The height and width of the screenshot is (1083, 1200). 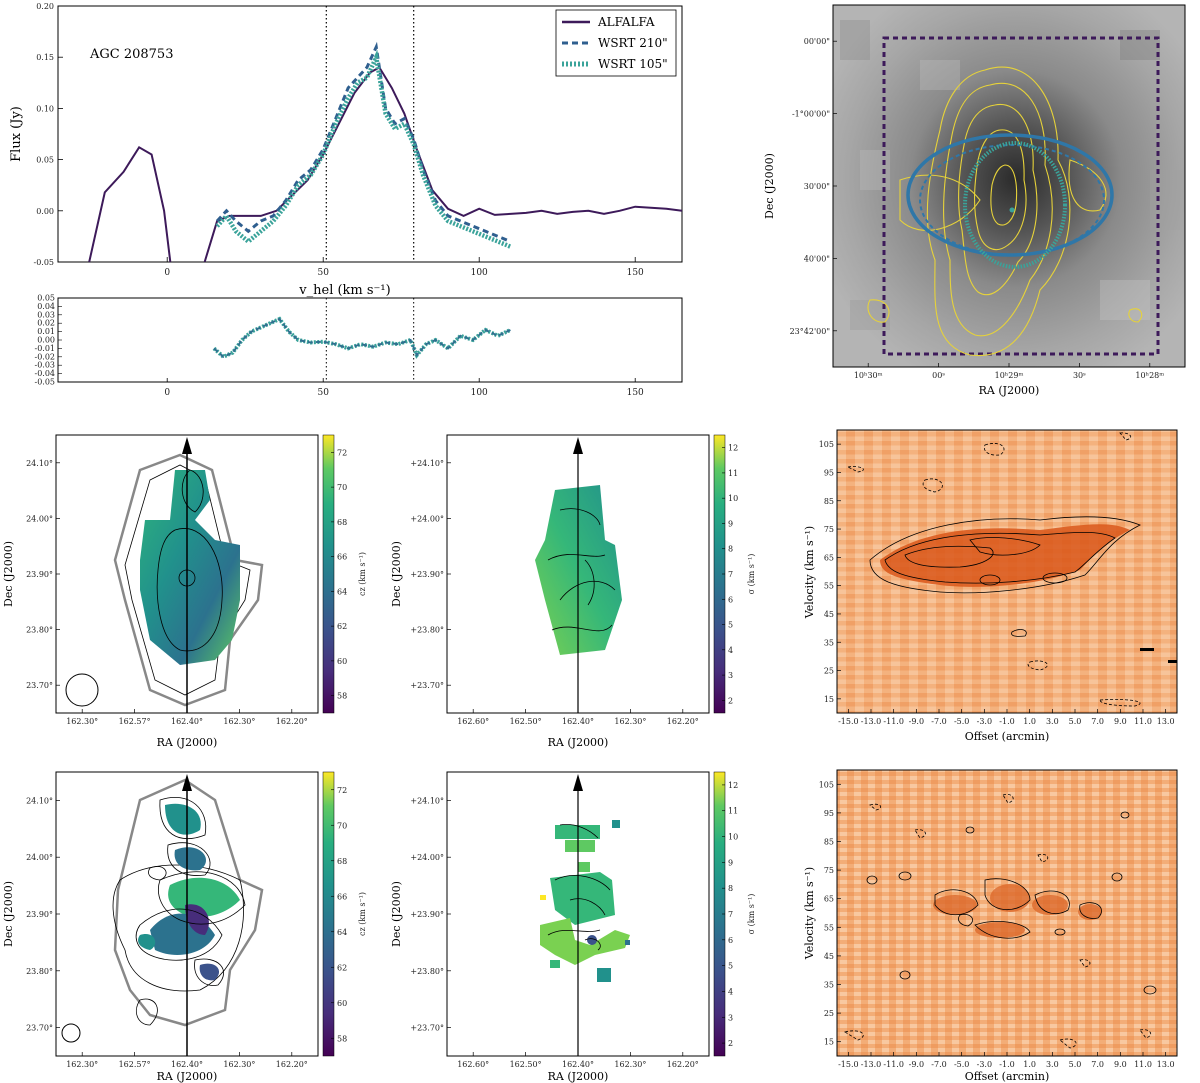 I want to click on velfield-bottom-colorbar-ticks: 58 60 62 64 66 68 70 72, so click(x=339, y=914).